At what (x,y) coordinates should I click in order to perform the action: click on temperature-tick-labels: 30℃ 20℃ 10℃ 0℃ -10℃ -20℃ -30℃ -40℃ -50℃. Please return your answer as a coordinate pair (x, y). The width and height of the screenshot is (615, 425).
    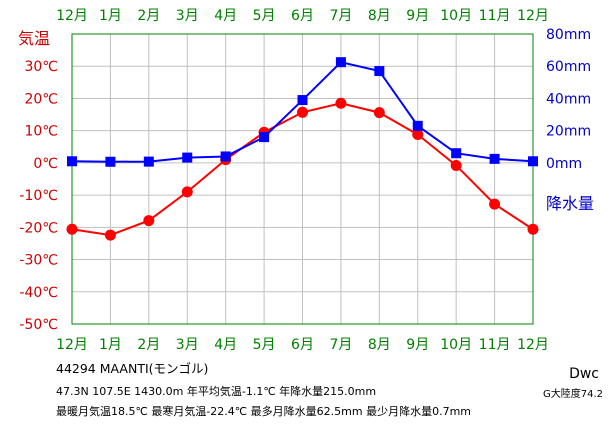
    Looking at the image, I should click on (38, 196).